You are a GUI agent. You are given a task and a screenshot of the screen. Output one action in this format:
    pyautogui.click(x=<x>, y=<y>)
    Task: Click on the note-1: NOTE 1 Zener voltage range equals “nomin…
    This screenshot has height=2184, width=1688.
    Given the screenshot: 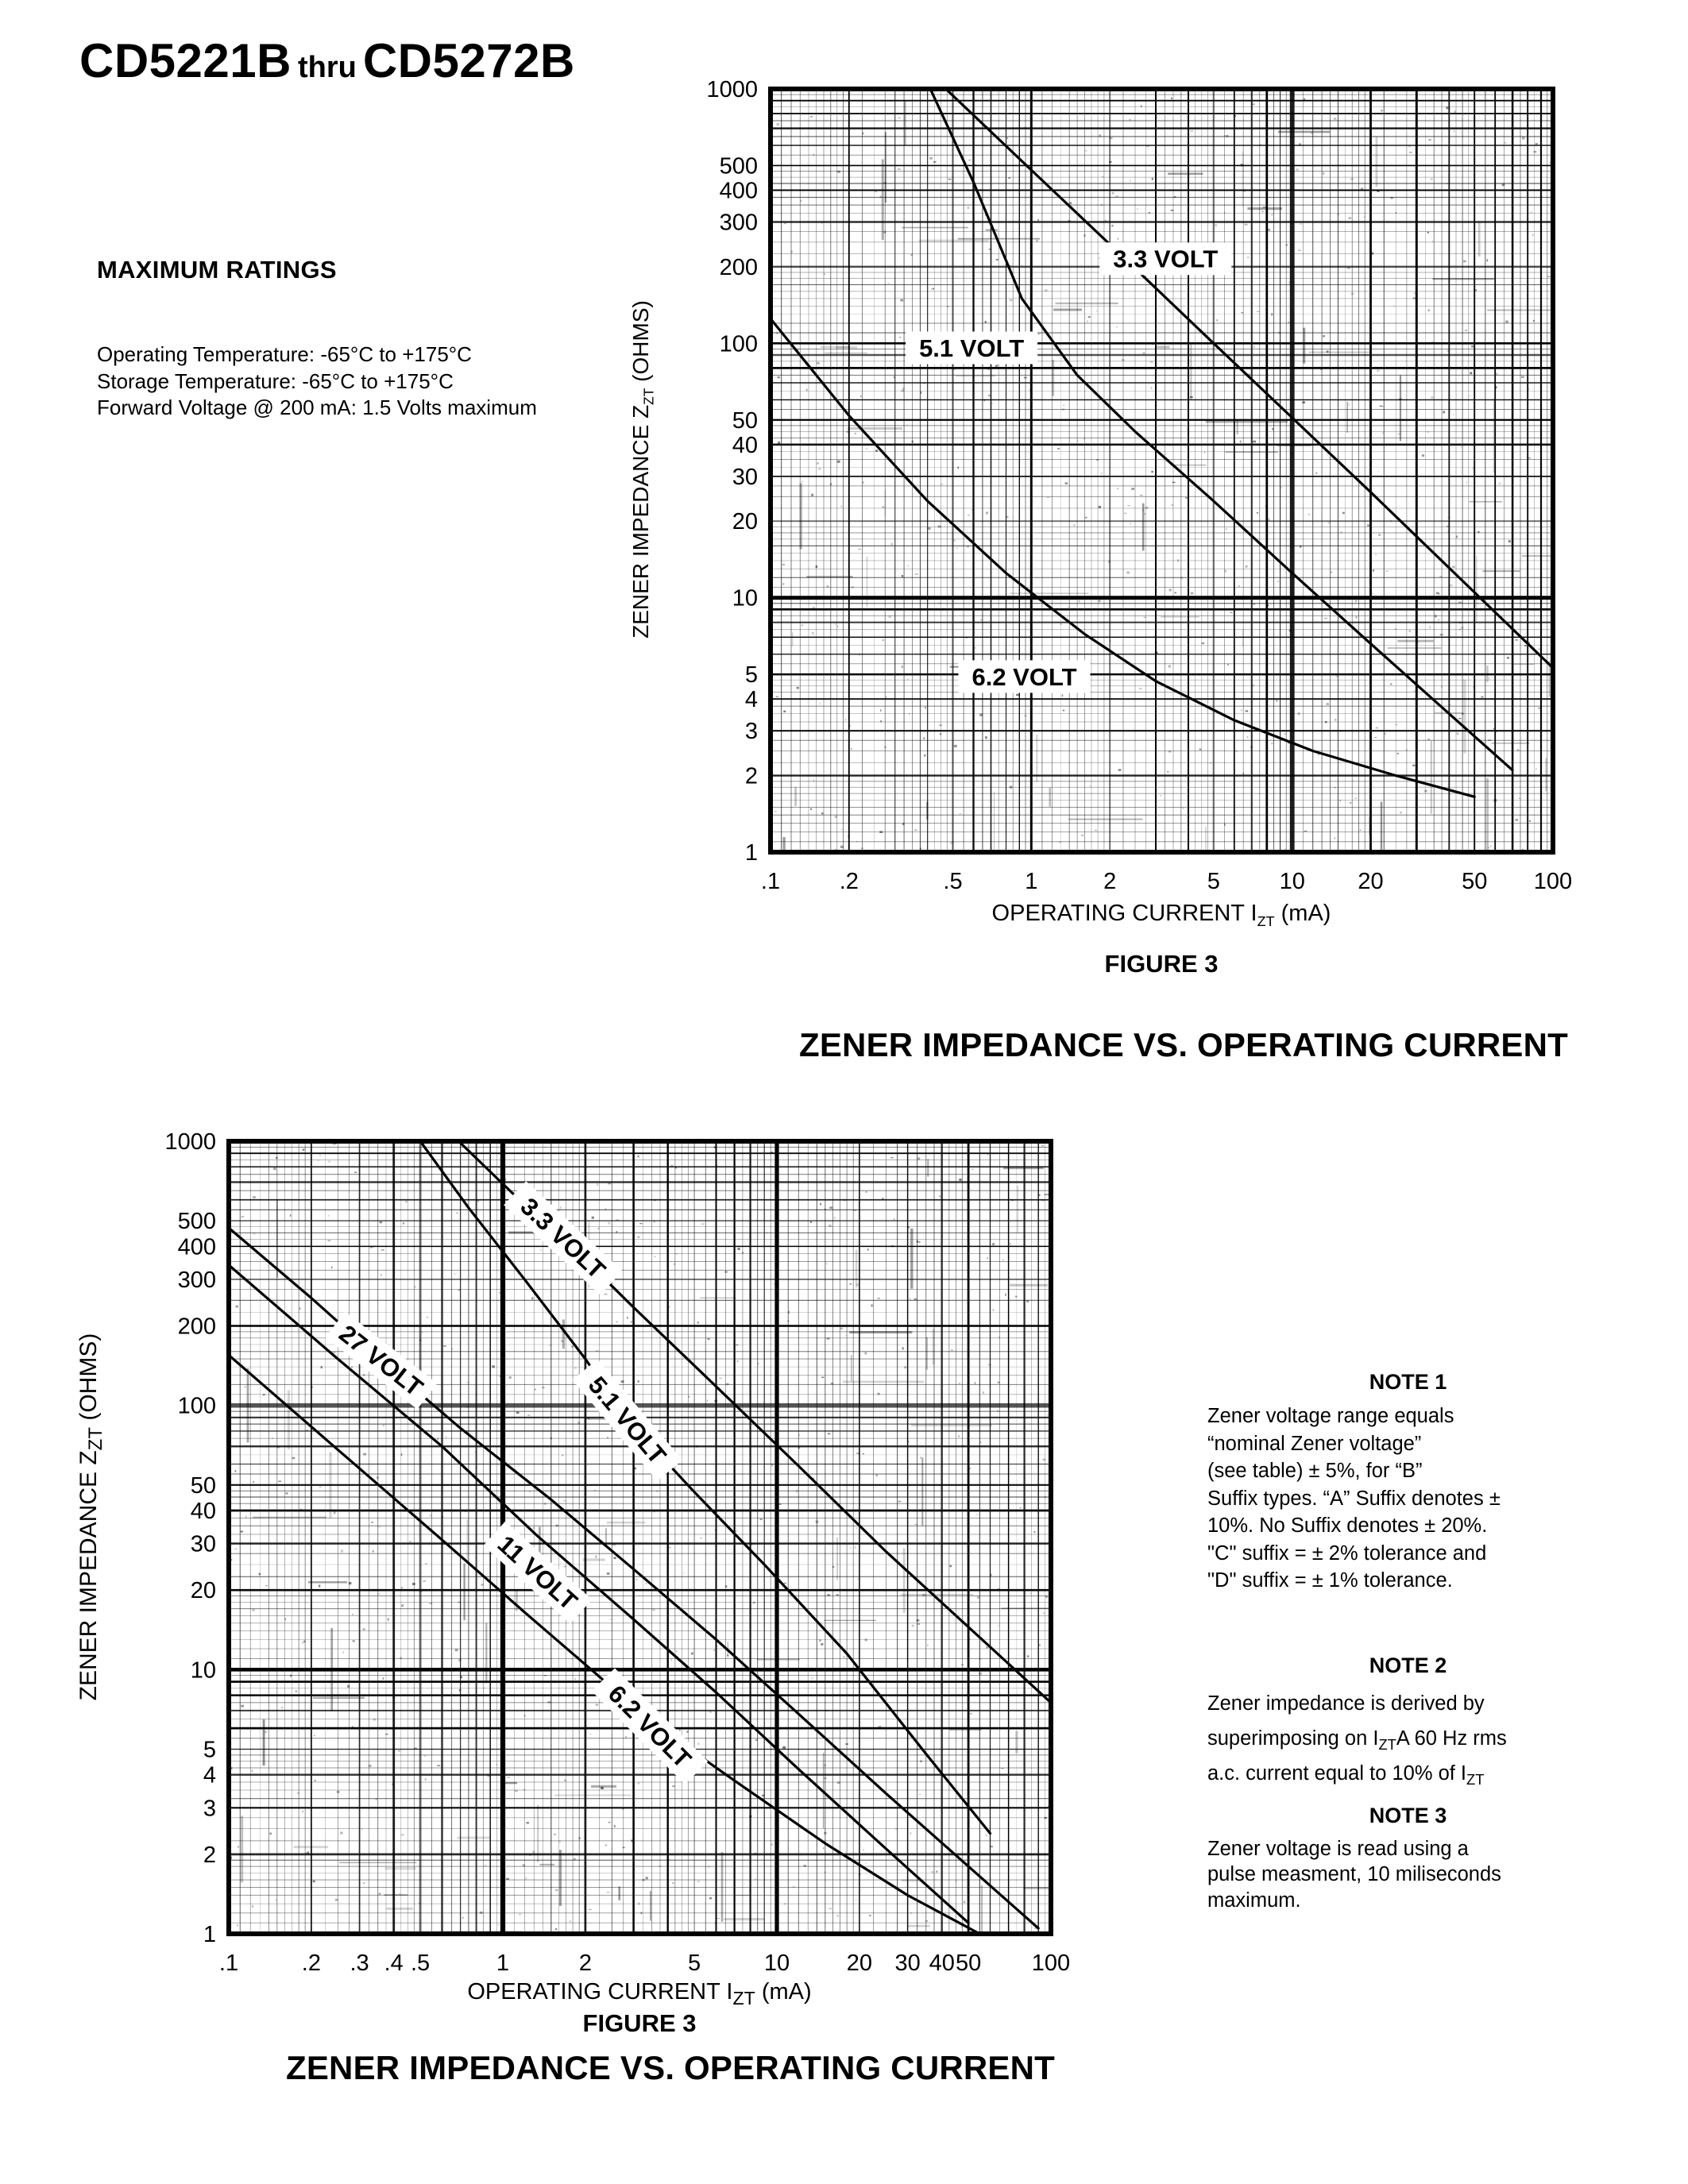 What is the action you would take?
    pyautogui.click(x=1408, y=1482)
    